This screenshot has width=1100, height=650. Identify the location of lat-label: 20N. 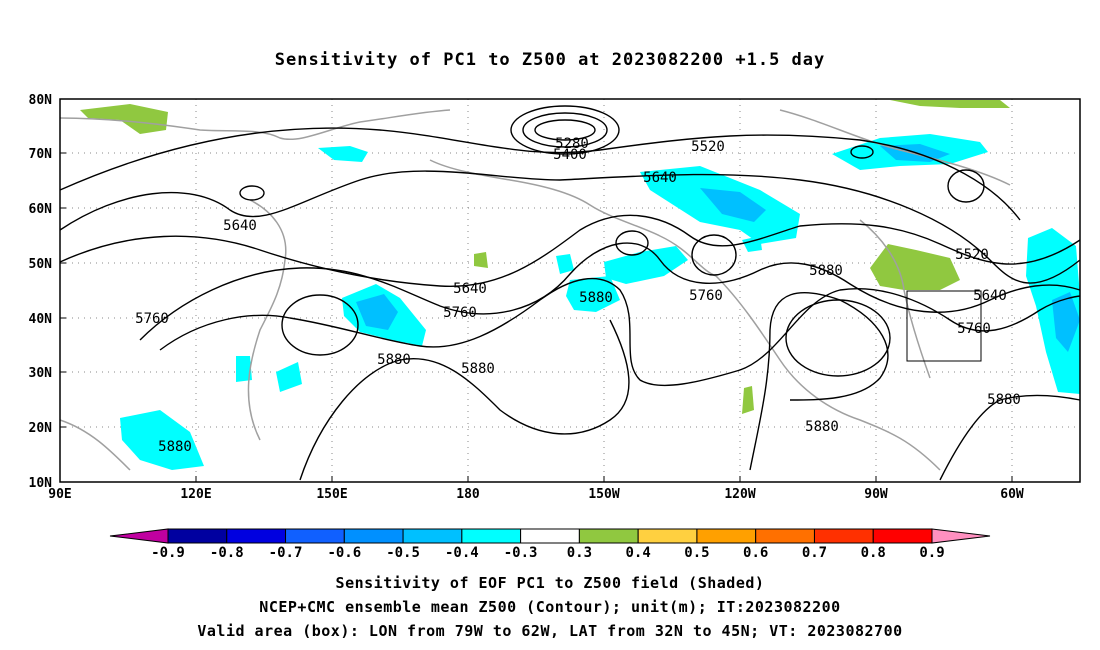
(41, 428).